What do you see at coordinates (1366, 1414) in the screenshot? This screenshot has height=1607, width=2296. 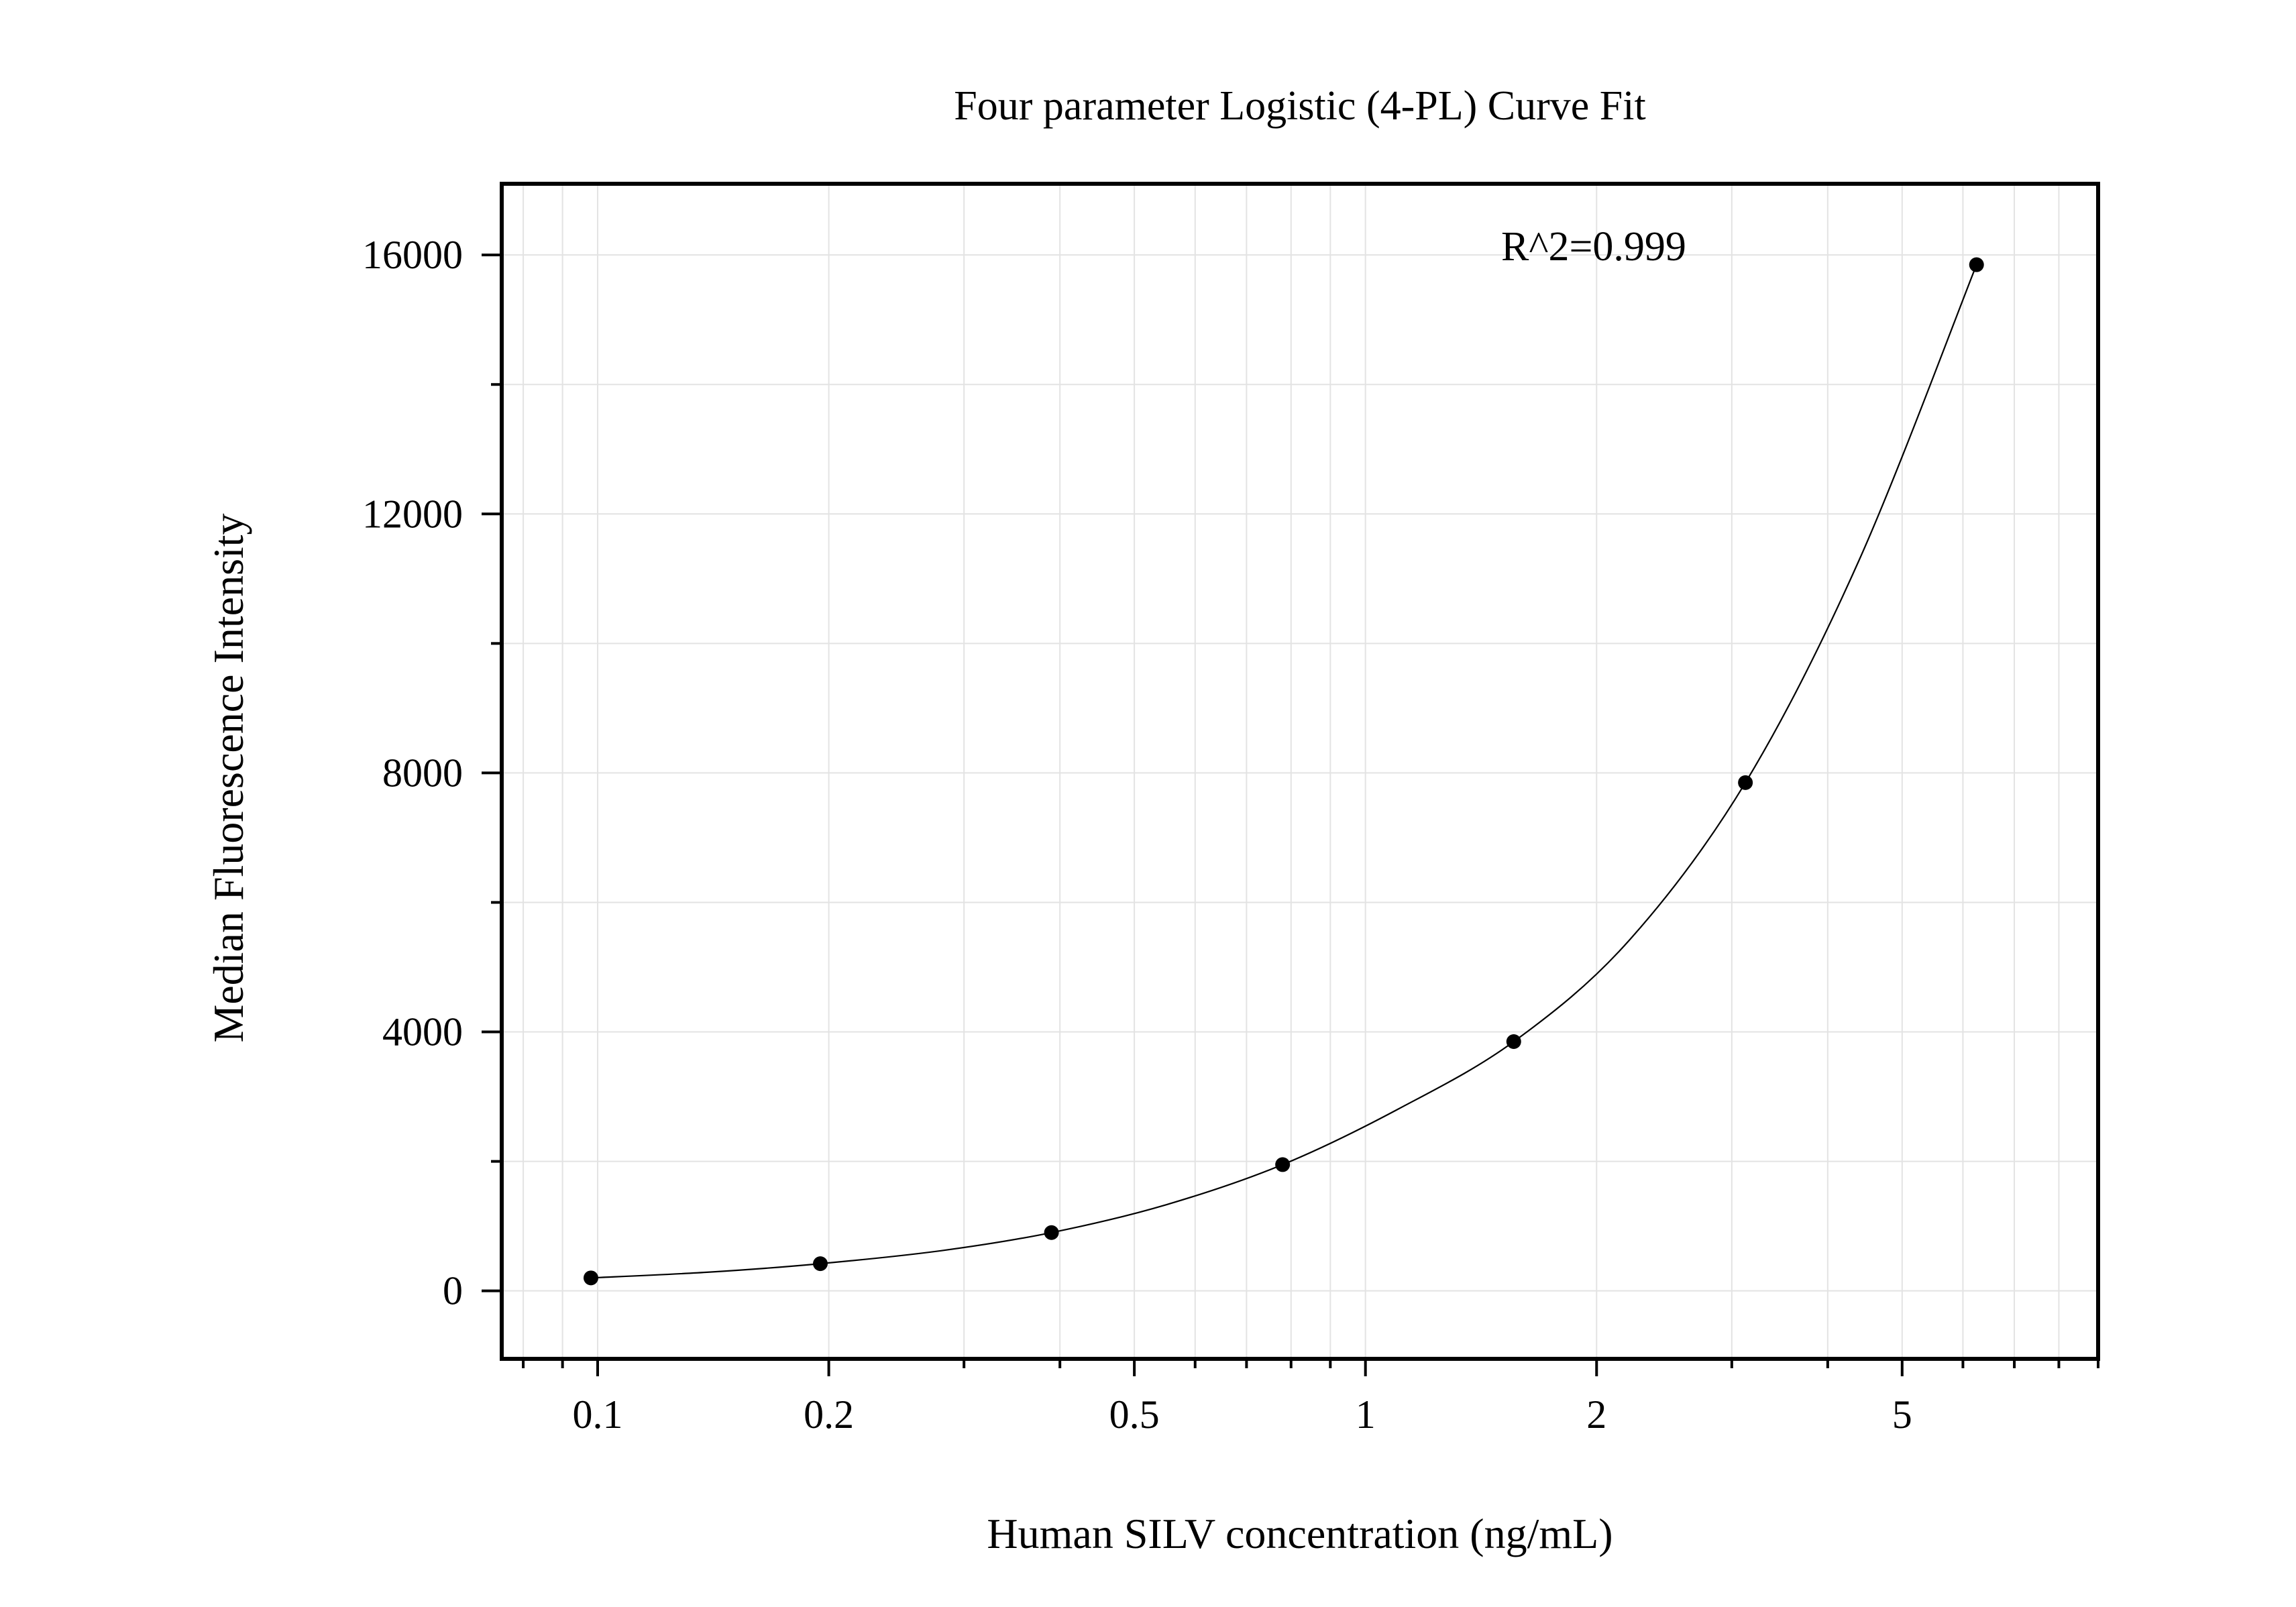 I see `x-tick-label: 1` at bounding box center [1366, 1414].